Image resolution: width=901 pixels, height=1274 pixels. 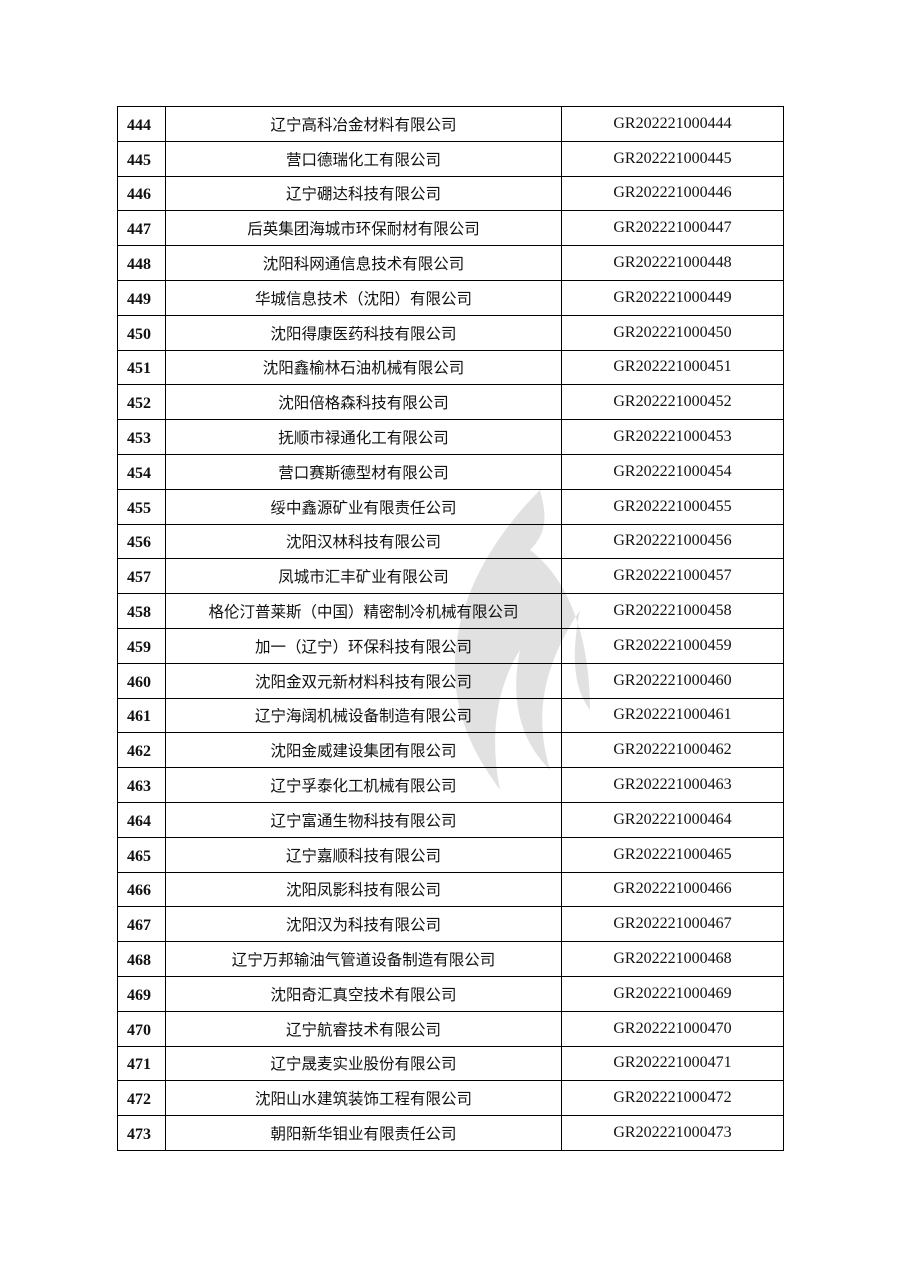 I want to click on table-row: 463 辽宁孚泰化工机械有限公司 GR202221000463, so click(x=450, y=785).